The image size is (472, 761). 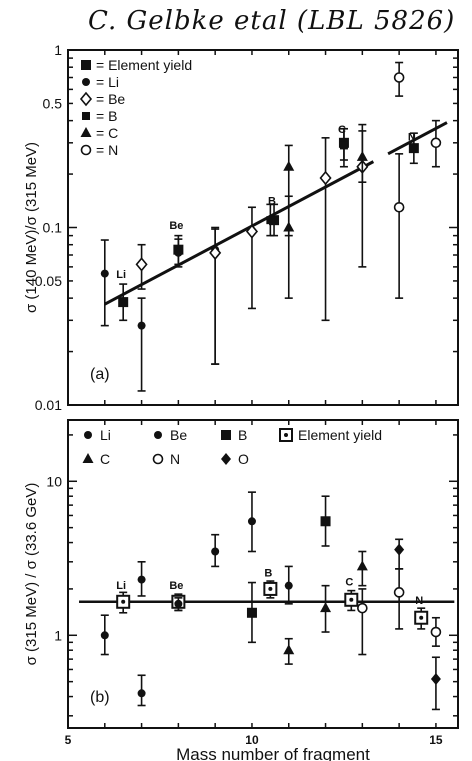 I want to click on series-li, so click(x=141, y=634).